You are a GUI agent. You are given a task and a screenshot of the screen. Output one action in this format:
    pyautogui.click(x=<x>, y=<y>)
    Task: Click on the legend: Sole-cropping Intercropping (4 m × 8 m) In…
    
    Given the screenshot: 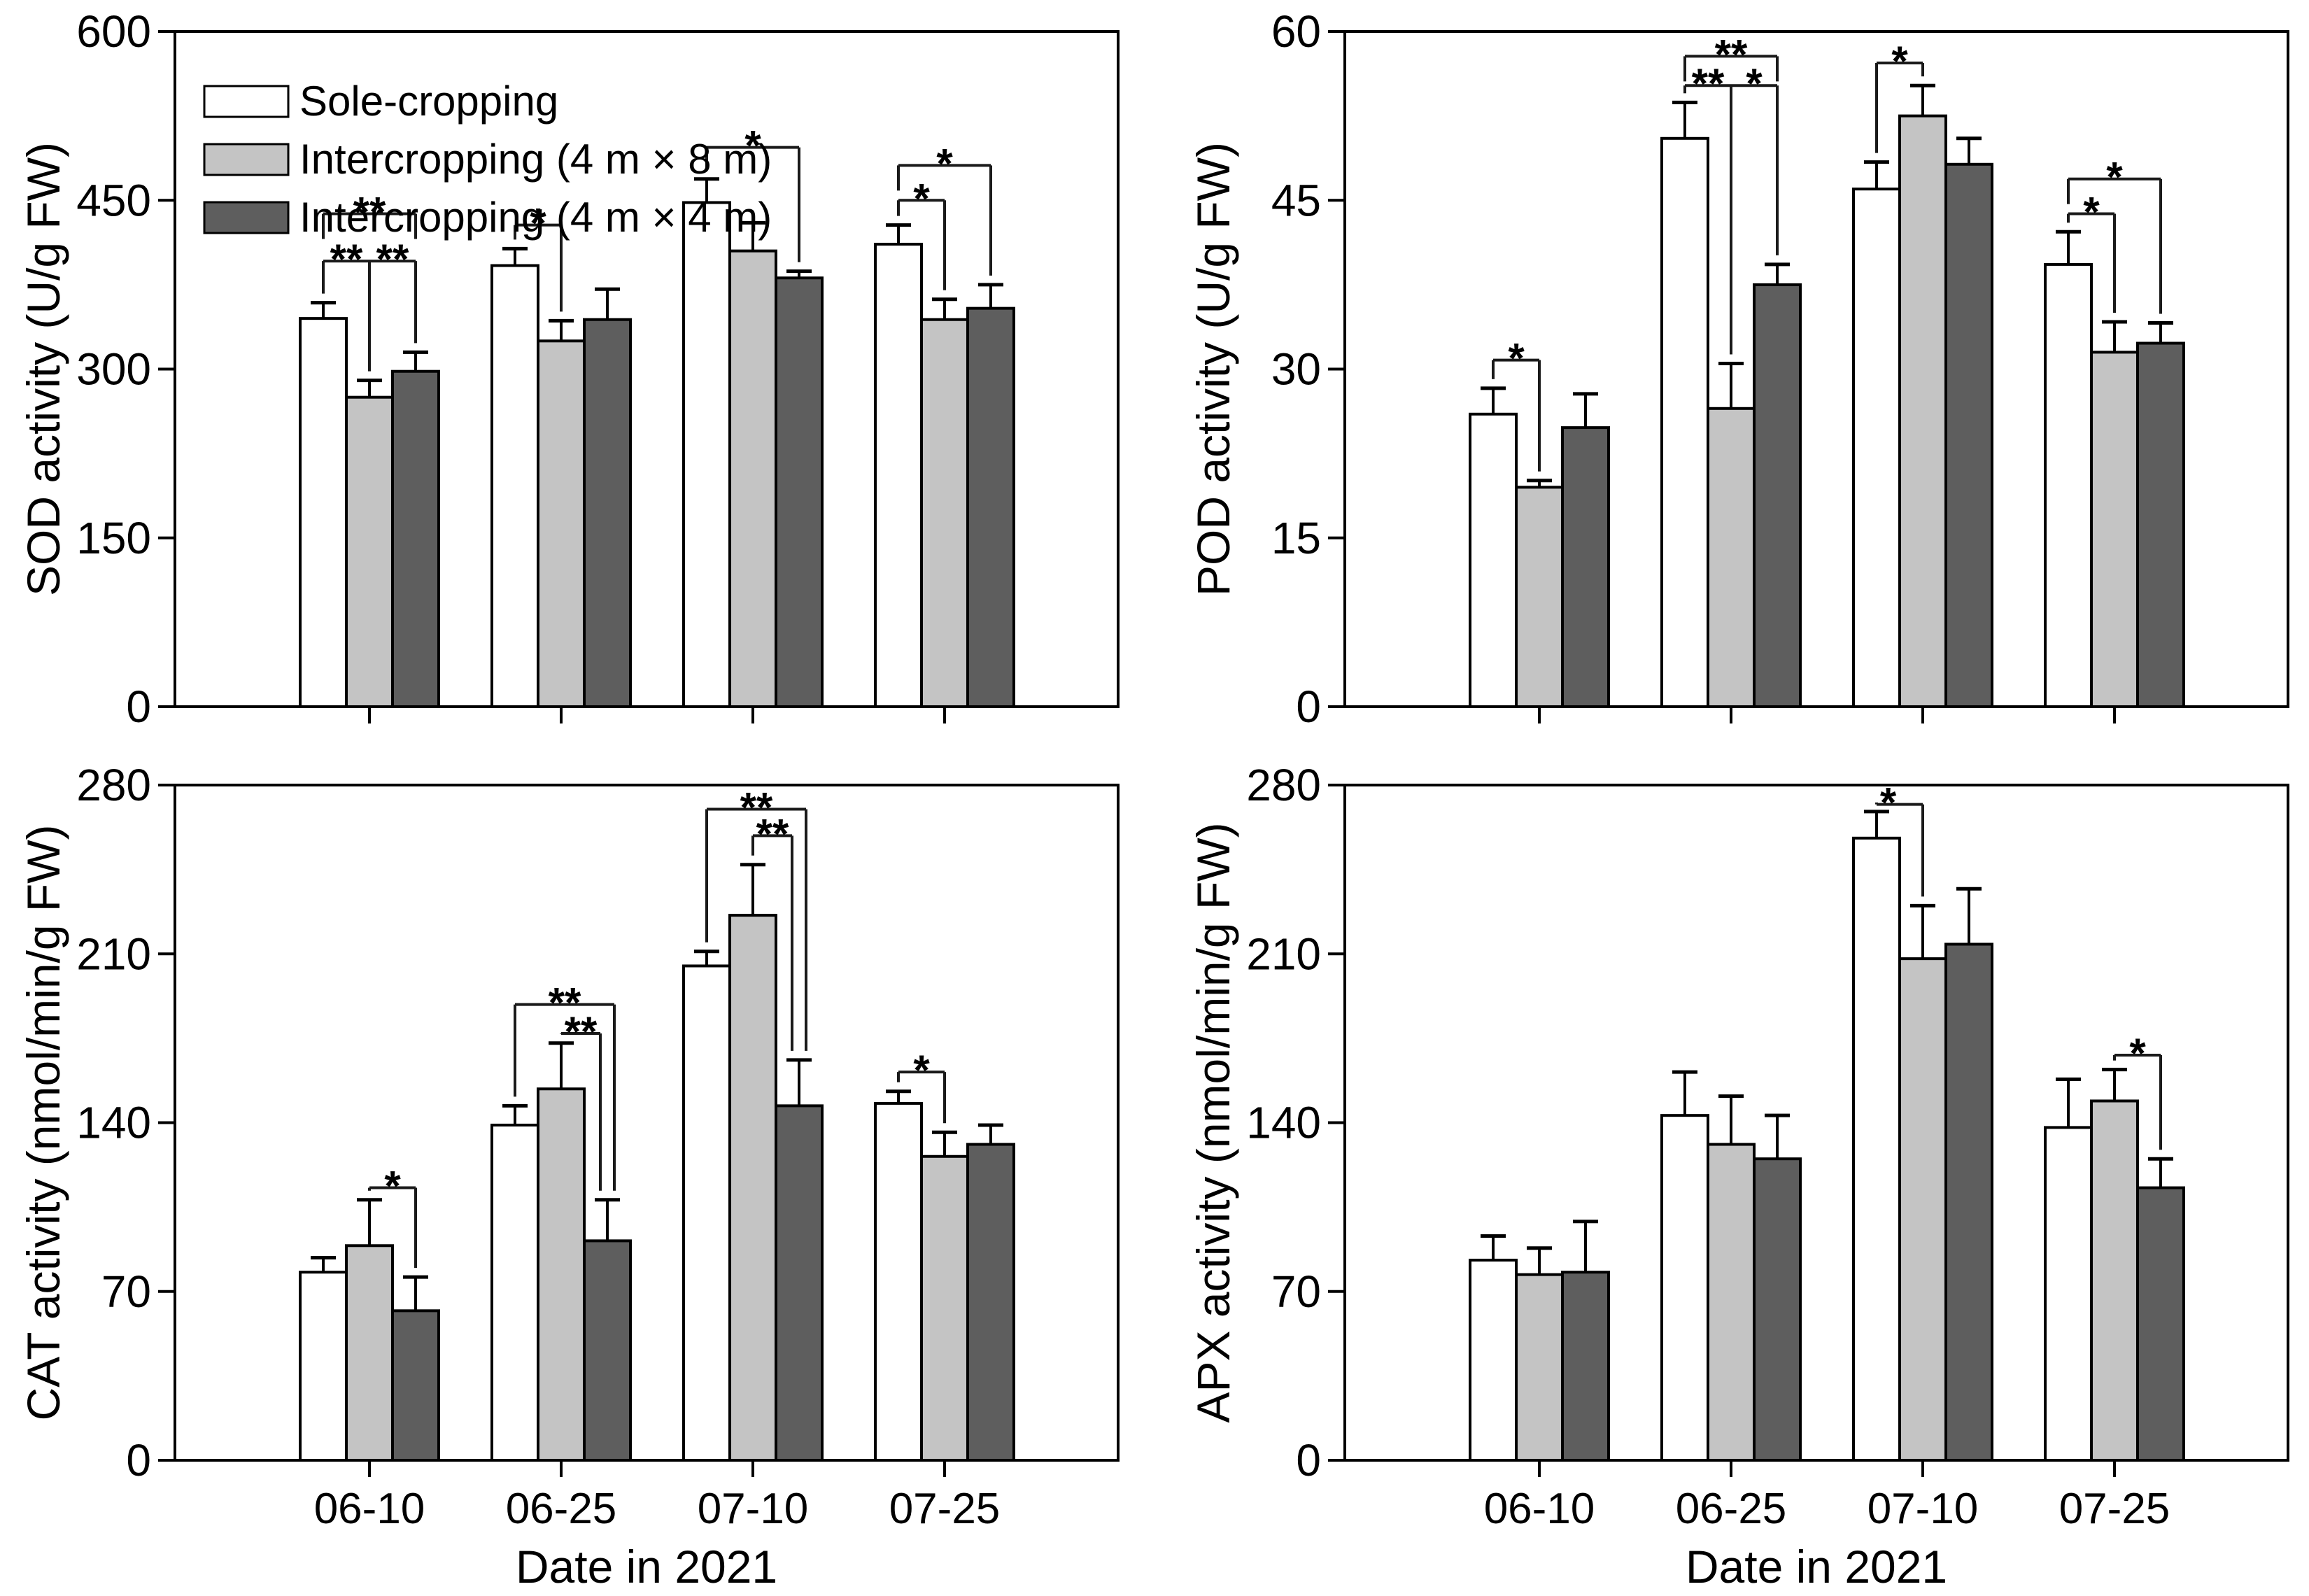 What is the action you would take?
    pyautogui.click(x=488, y=159)
    